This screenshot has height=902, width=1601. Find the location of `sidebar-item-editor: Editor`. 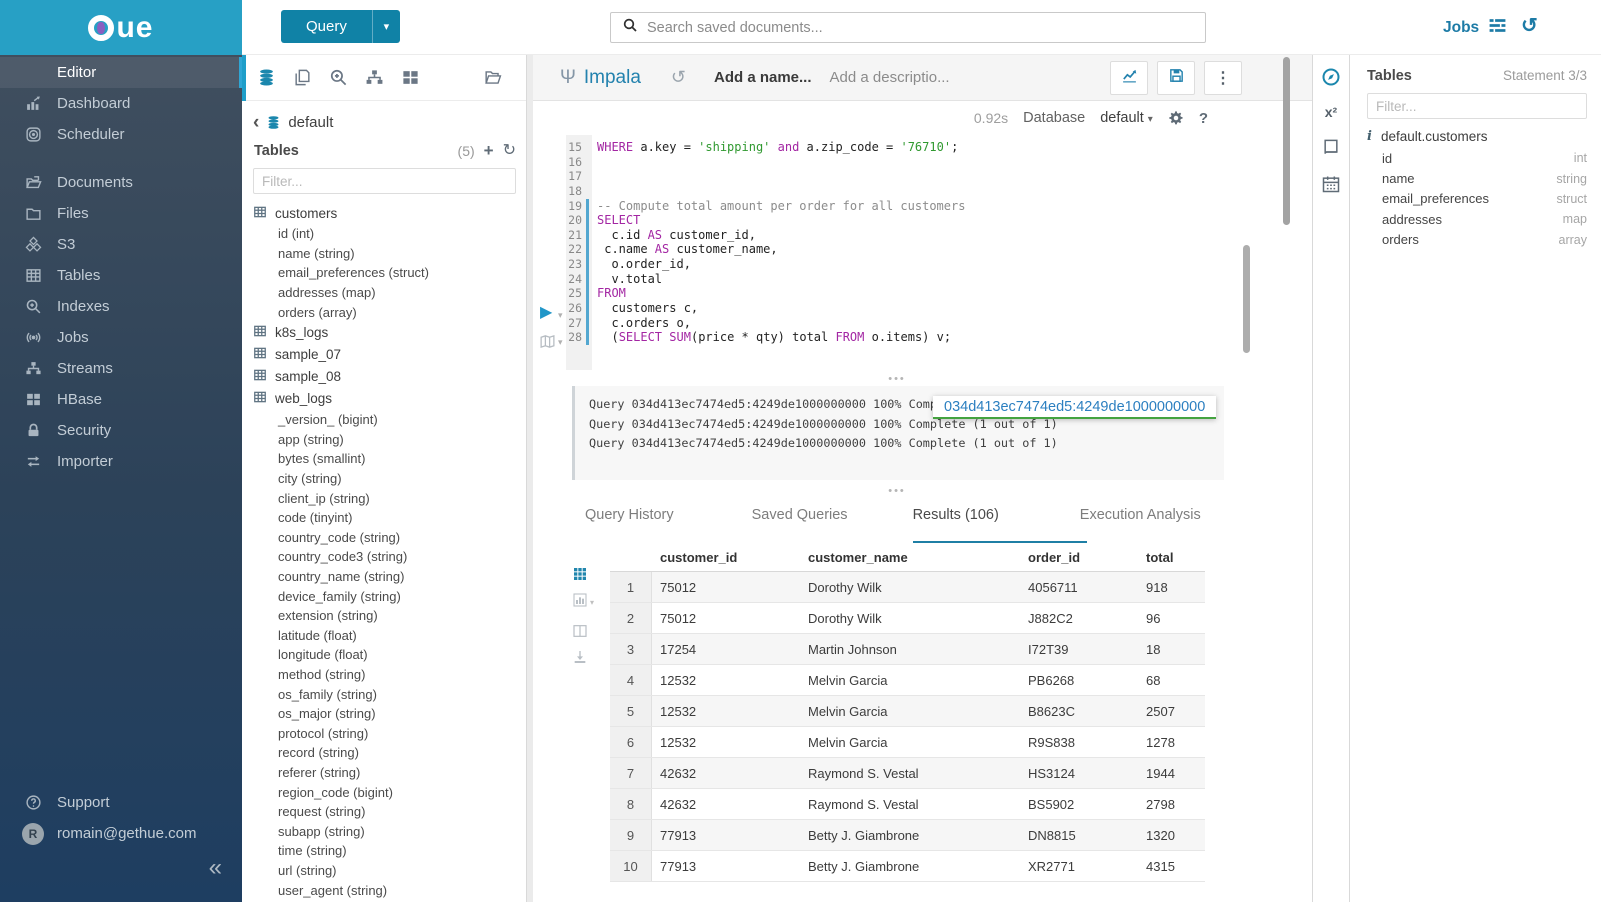

sidebar-item-editor: Editor is located at coordinates (121, 72).